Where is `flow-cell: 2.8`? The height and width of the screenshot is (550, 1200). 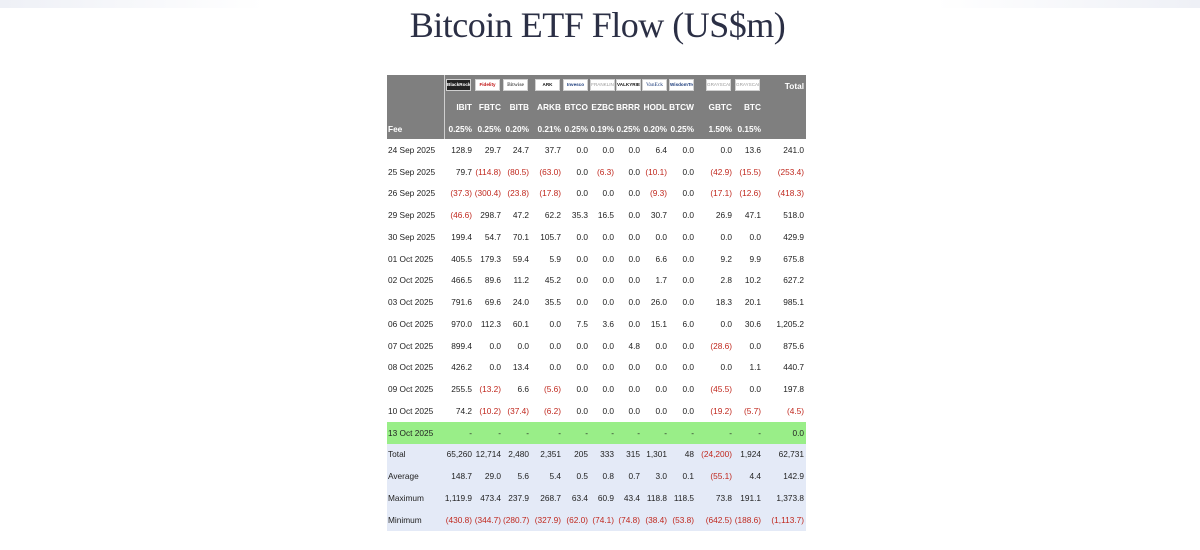 flow-cell: 2.8 is located at coordinates (715, 280).